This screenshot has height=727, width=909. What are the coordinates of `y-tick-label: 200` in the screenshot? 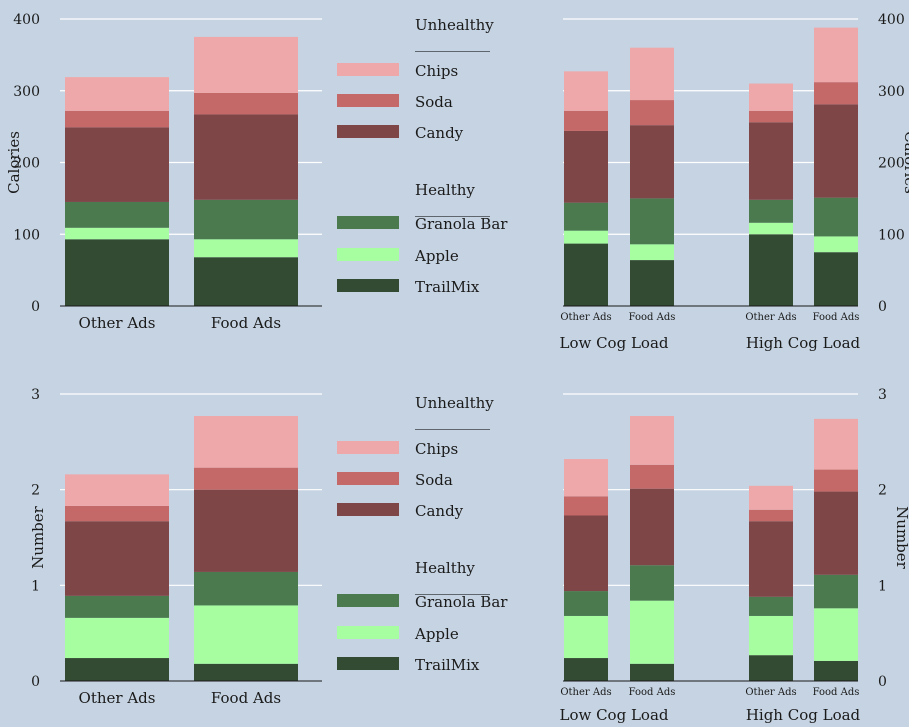 It's located at (891, 164).